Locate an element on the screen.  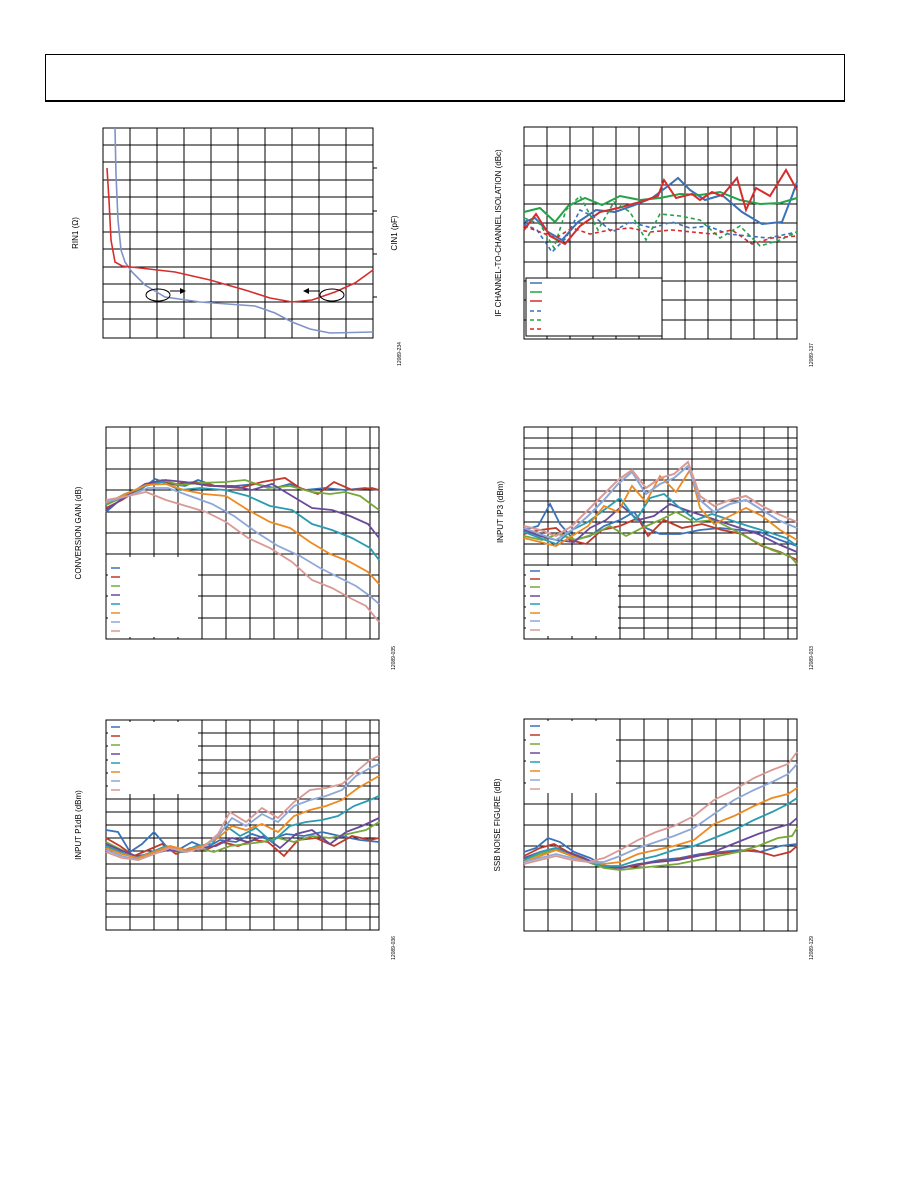
chart-rin-cin: RIN1 (Ω) CIN1 (pF) 12089-234 is located at coordinates (237, 246).